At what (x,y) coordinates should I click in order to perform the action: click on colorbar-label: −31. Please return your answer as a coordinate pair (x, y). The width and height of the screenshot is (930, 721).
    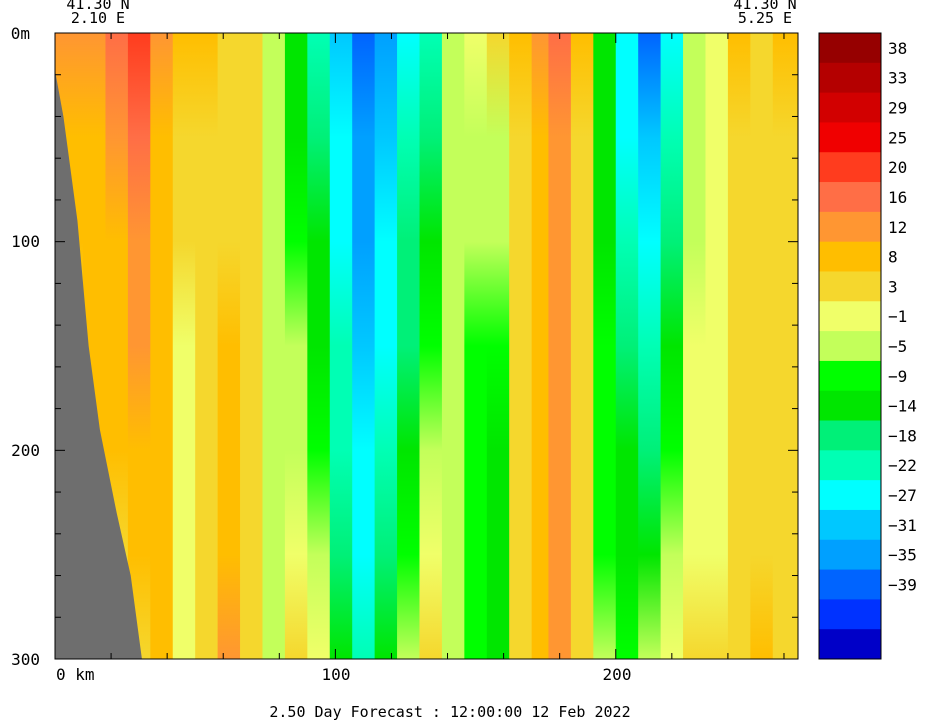
    Looking at the image, I should click on (902, 525).